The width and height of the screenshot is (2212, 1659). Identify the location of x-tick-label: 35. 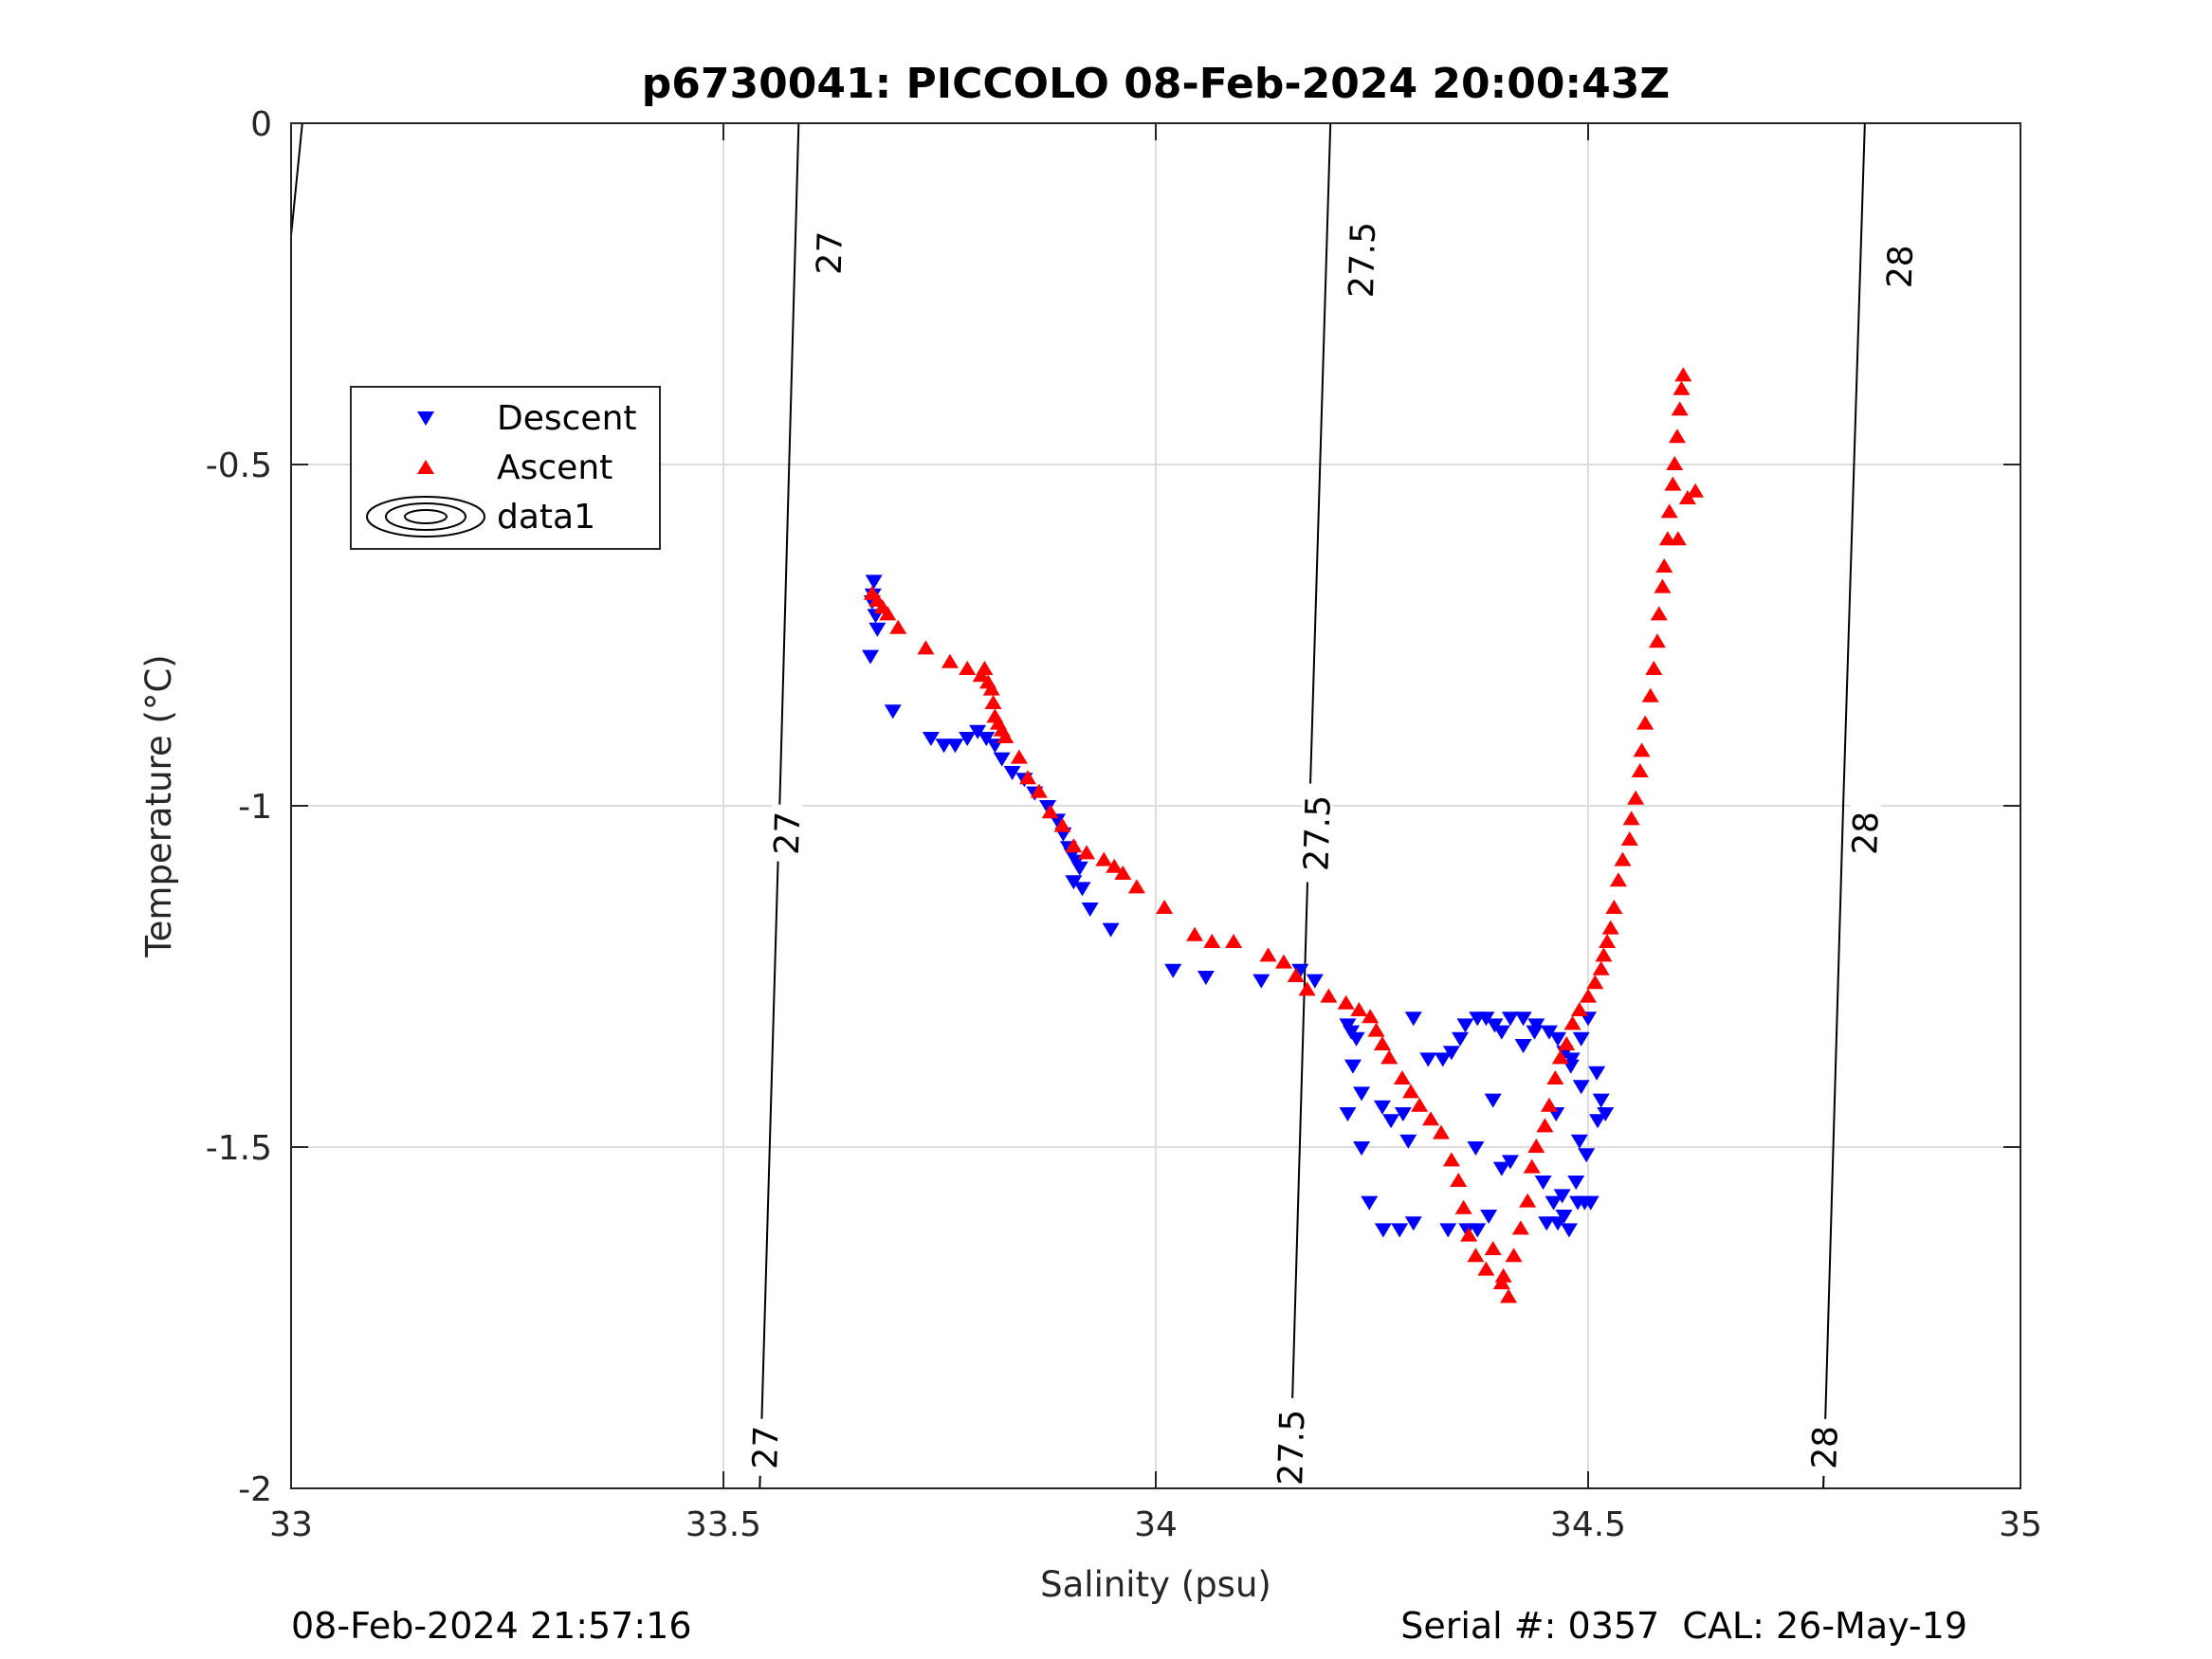
(2020, 1524).